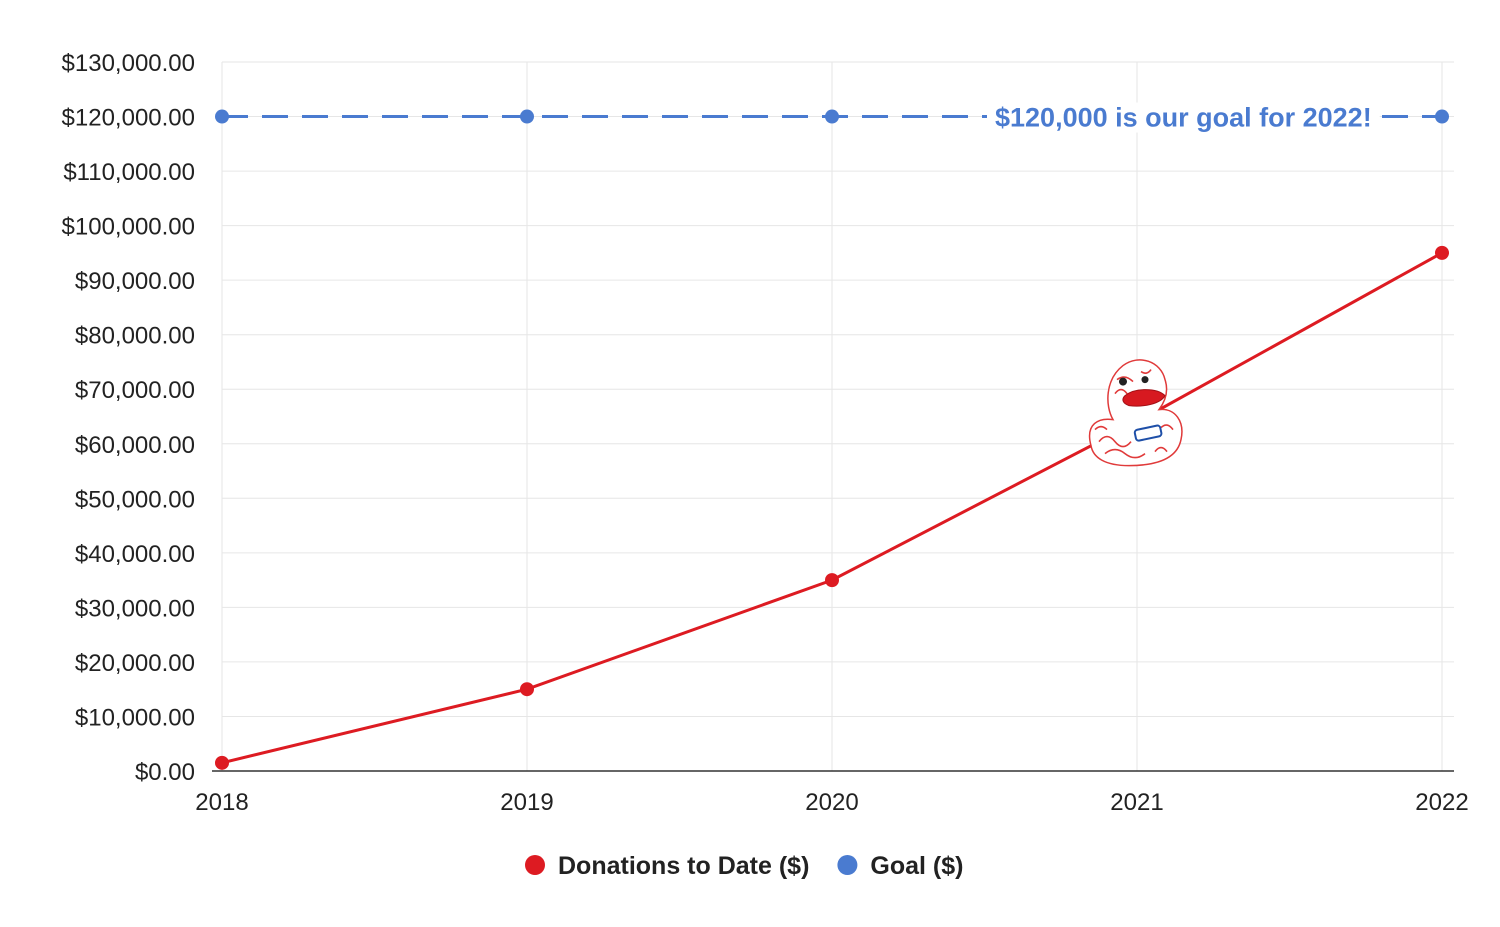  Describe the element at coordinates (135, 445) in the screenshot. I see `y-tick-label: $60,000.00` at that location.